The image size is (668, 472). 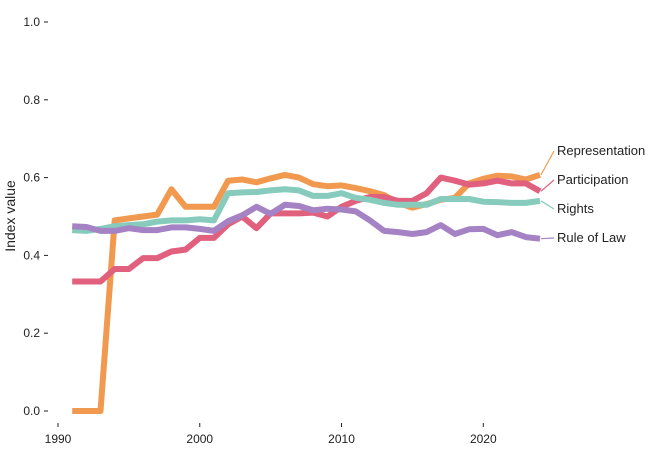 I want to click on y-tick-label: 0.6, so click(x=31, y=178).